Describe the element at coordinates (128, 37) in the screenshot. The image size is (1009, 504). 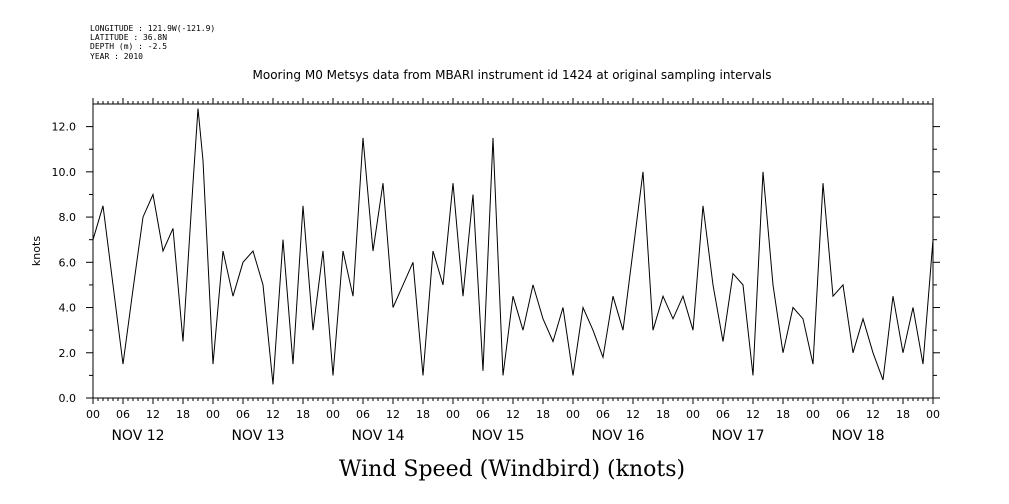
I see `latitude-label: LATITUDE : 36.8N` at that location.